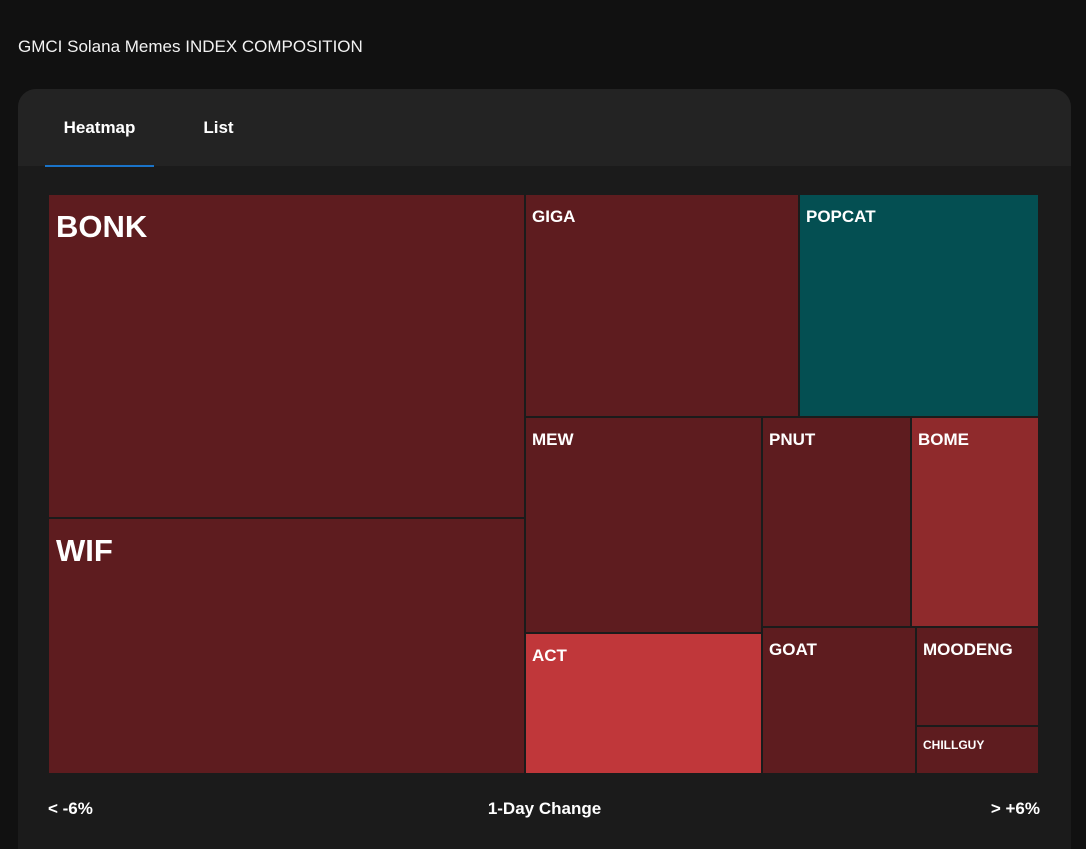 Image resolution: width=1086 pixels, height=849 pixels. Describe the element at coordinates (544, 128) in the screenshot. I see `tab-bar: Heatmap List` at that location.